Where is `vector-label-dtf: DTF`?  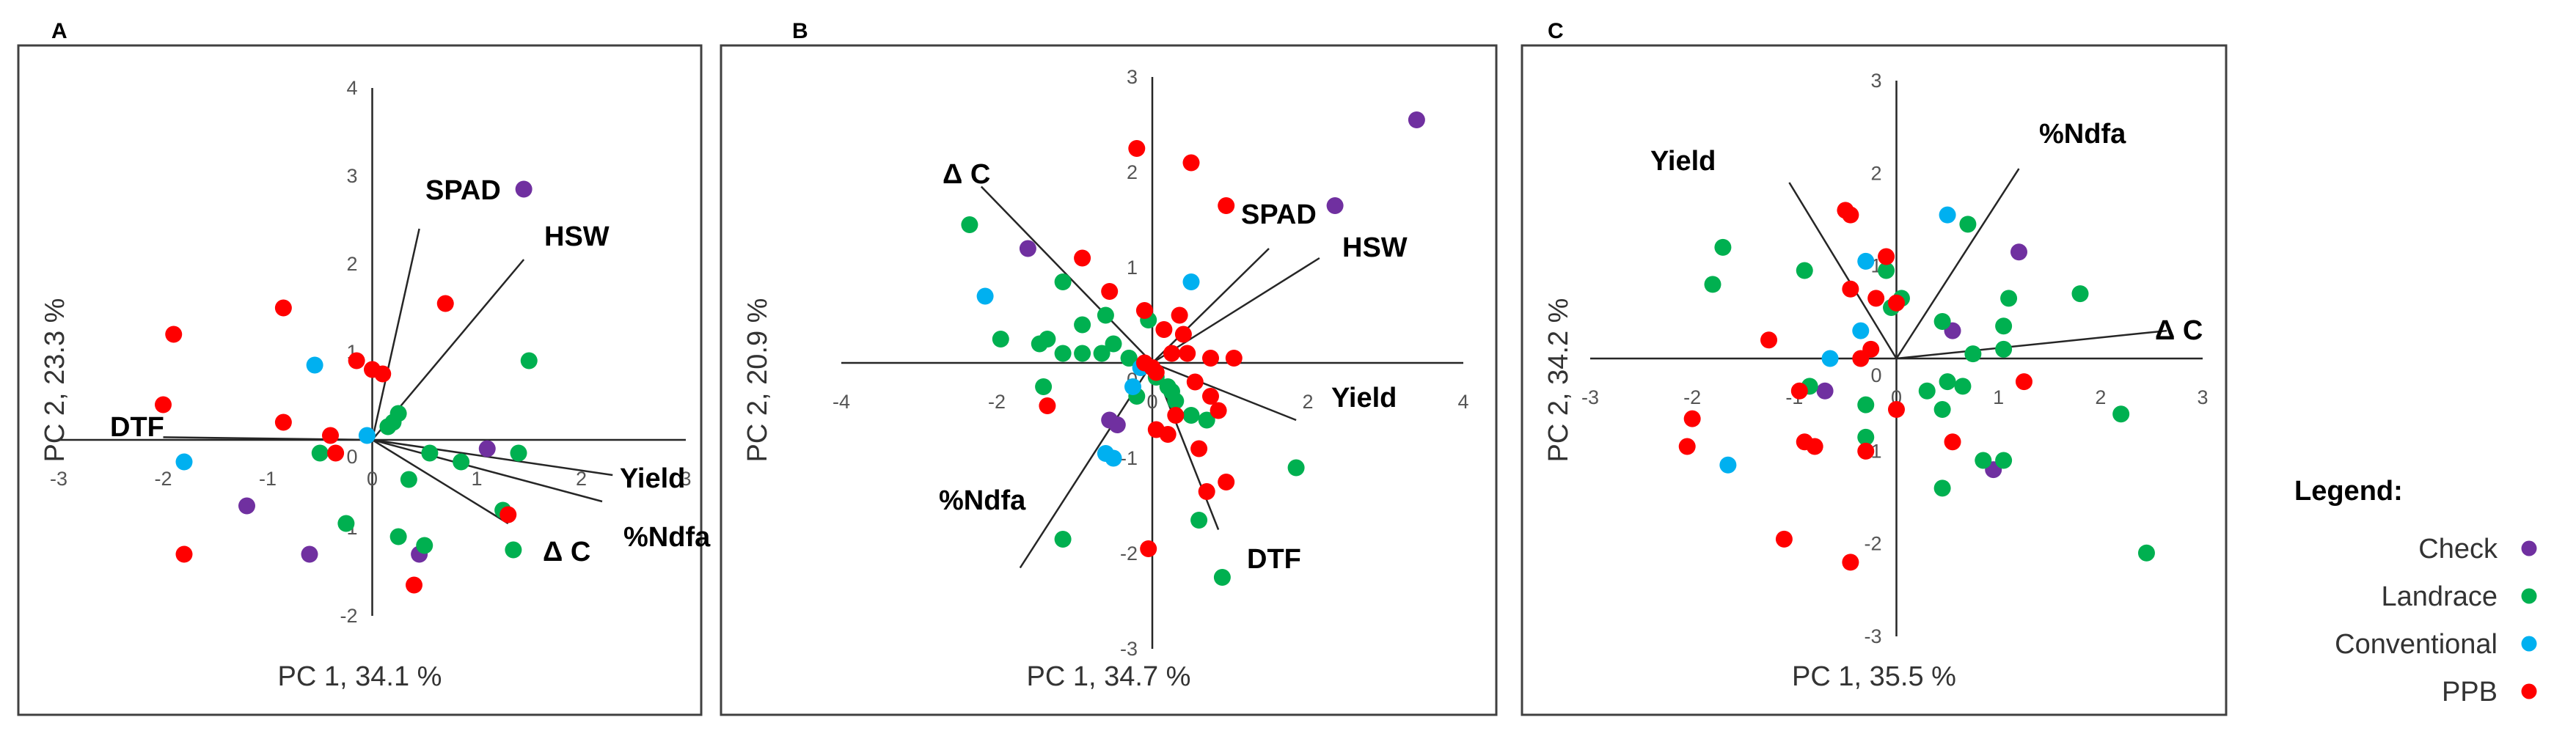
vector-label-dtf: DTF is located at coordinates (1274, 559).